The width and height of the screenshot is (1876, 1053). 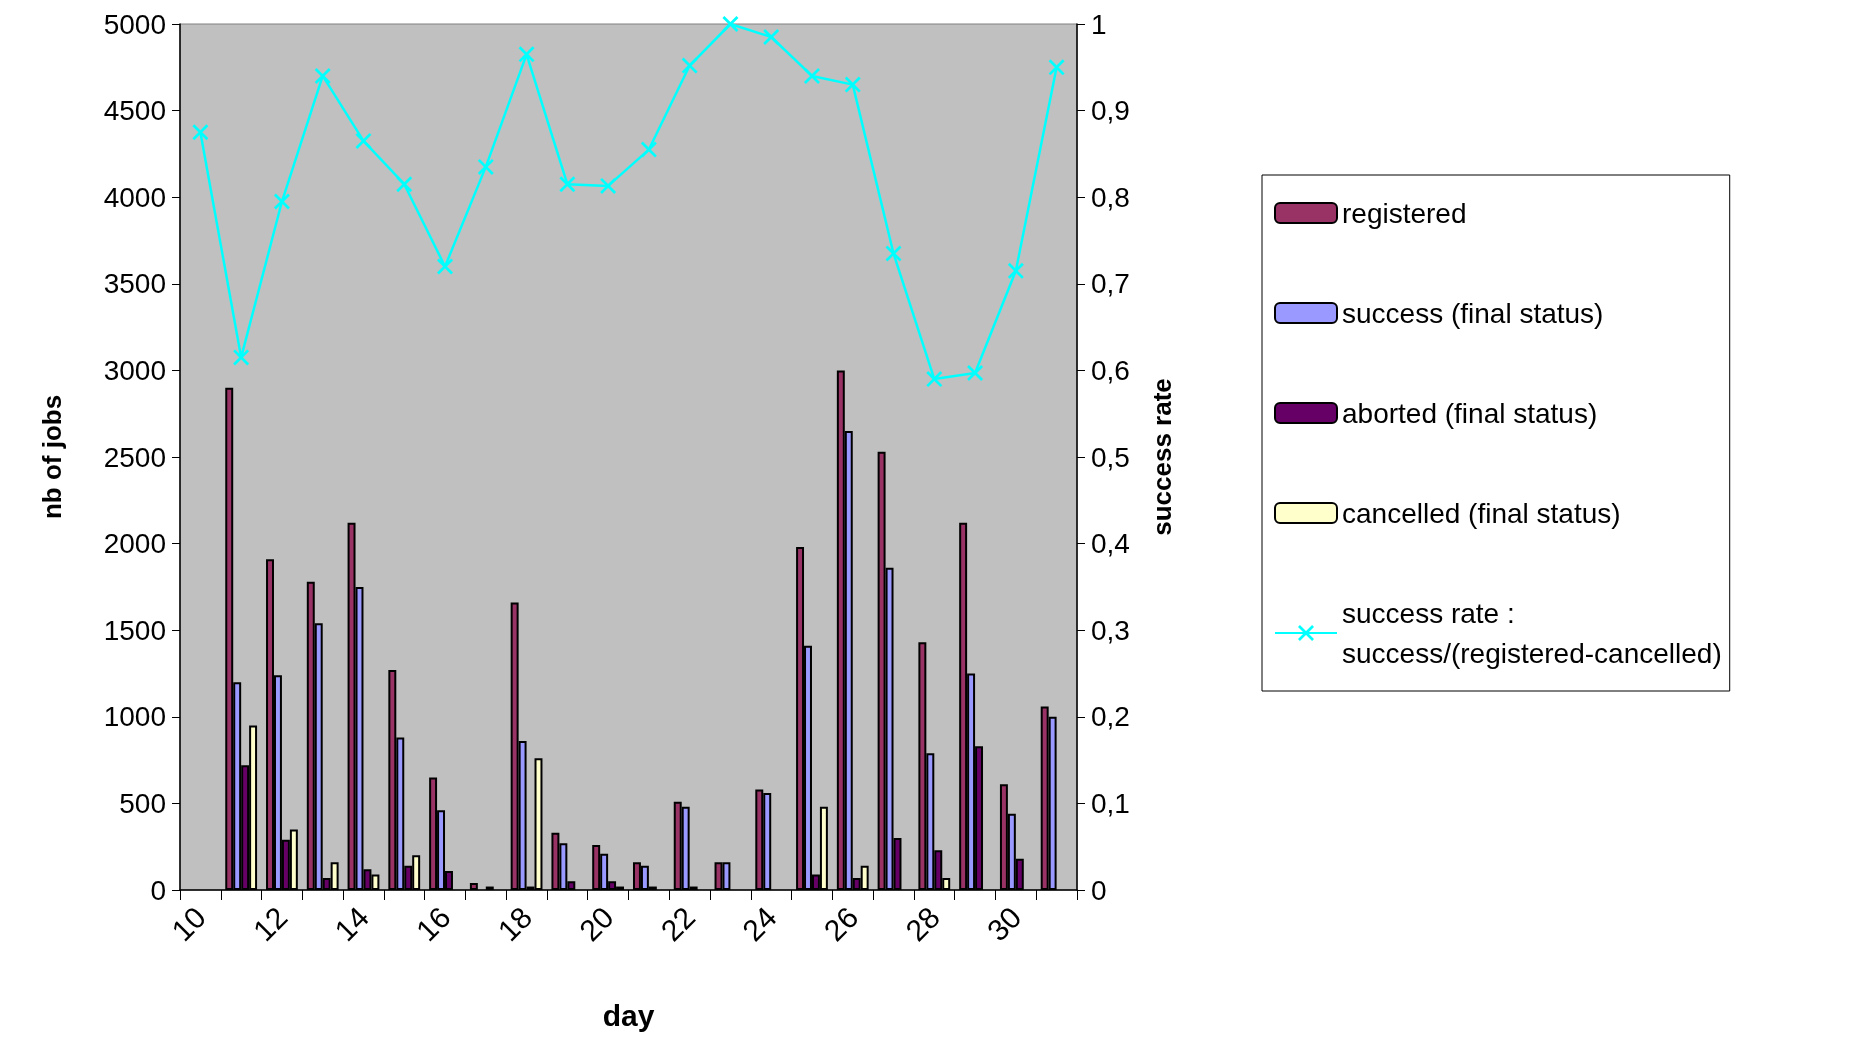 What do you see at coordinates (1110, 803) in the screenshot?
I see `y2-tick-label: 0,1` at bounding box center [1110, 803].